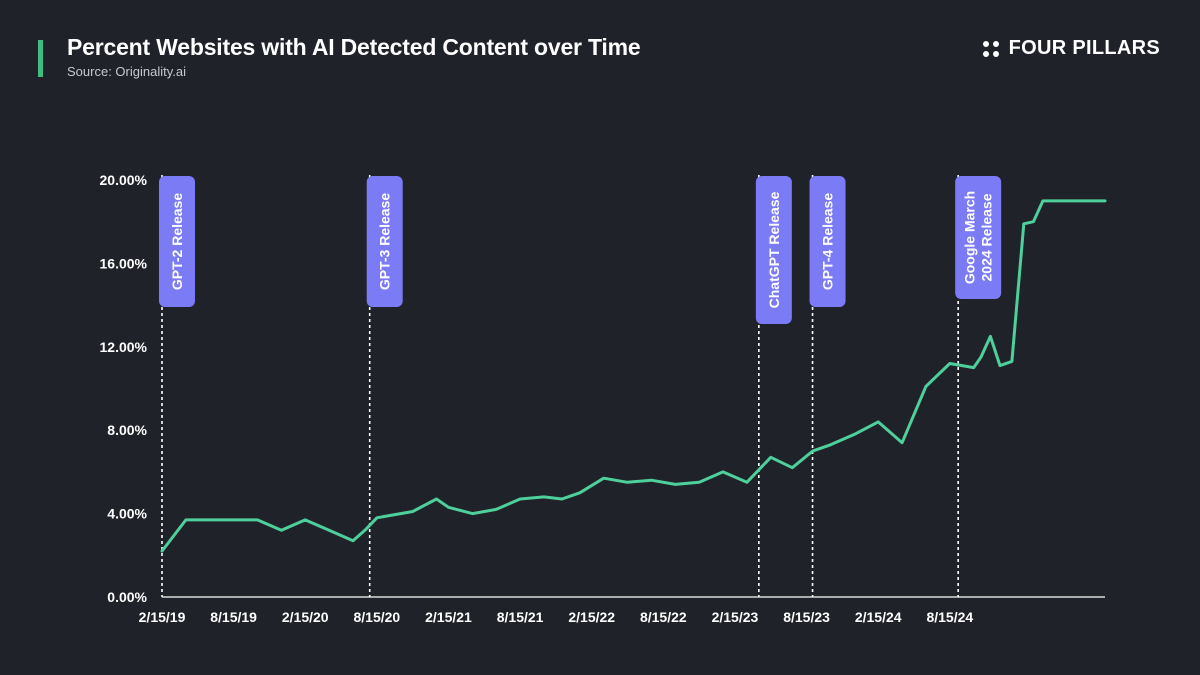 The height and width of the screenshot is (675, 1200). I want to click on y-tick-label: 16.00%, so click(124, 263).